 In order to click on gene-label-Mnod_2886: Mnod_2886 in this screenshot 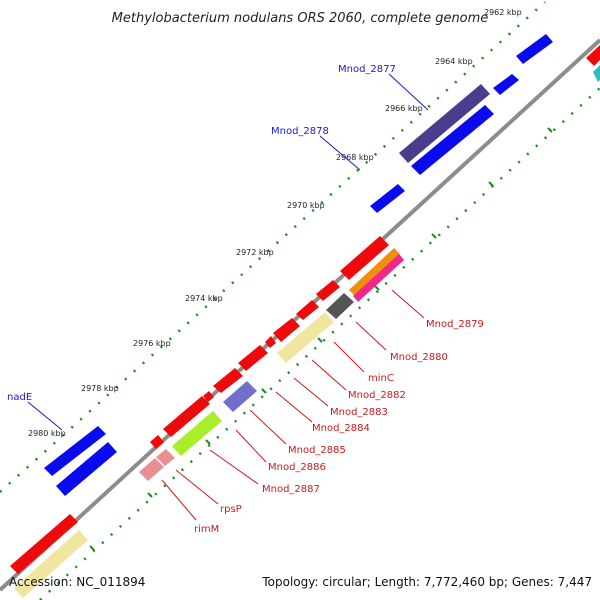, I will do `click(297, 467)`.